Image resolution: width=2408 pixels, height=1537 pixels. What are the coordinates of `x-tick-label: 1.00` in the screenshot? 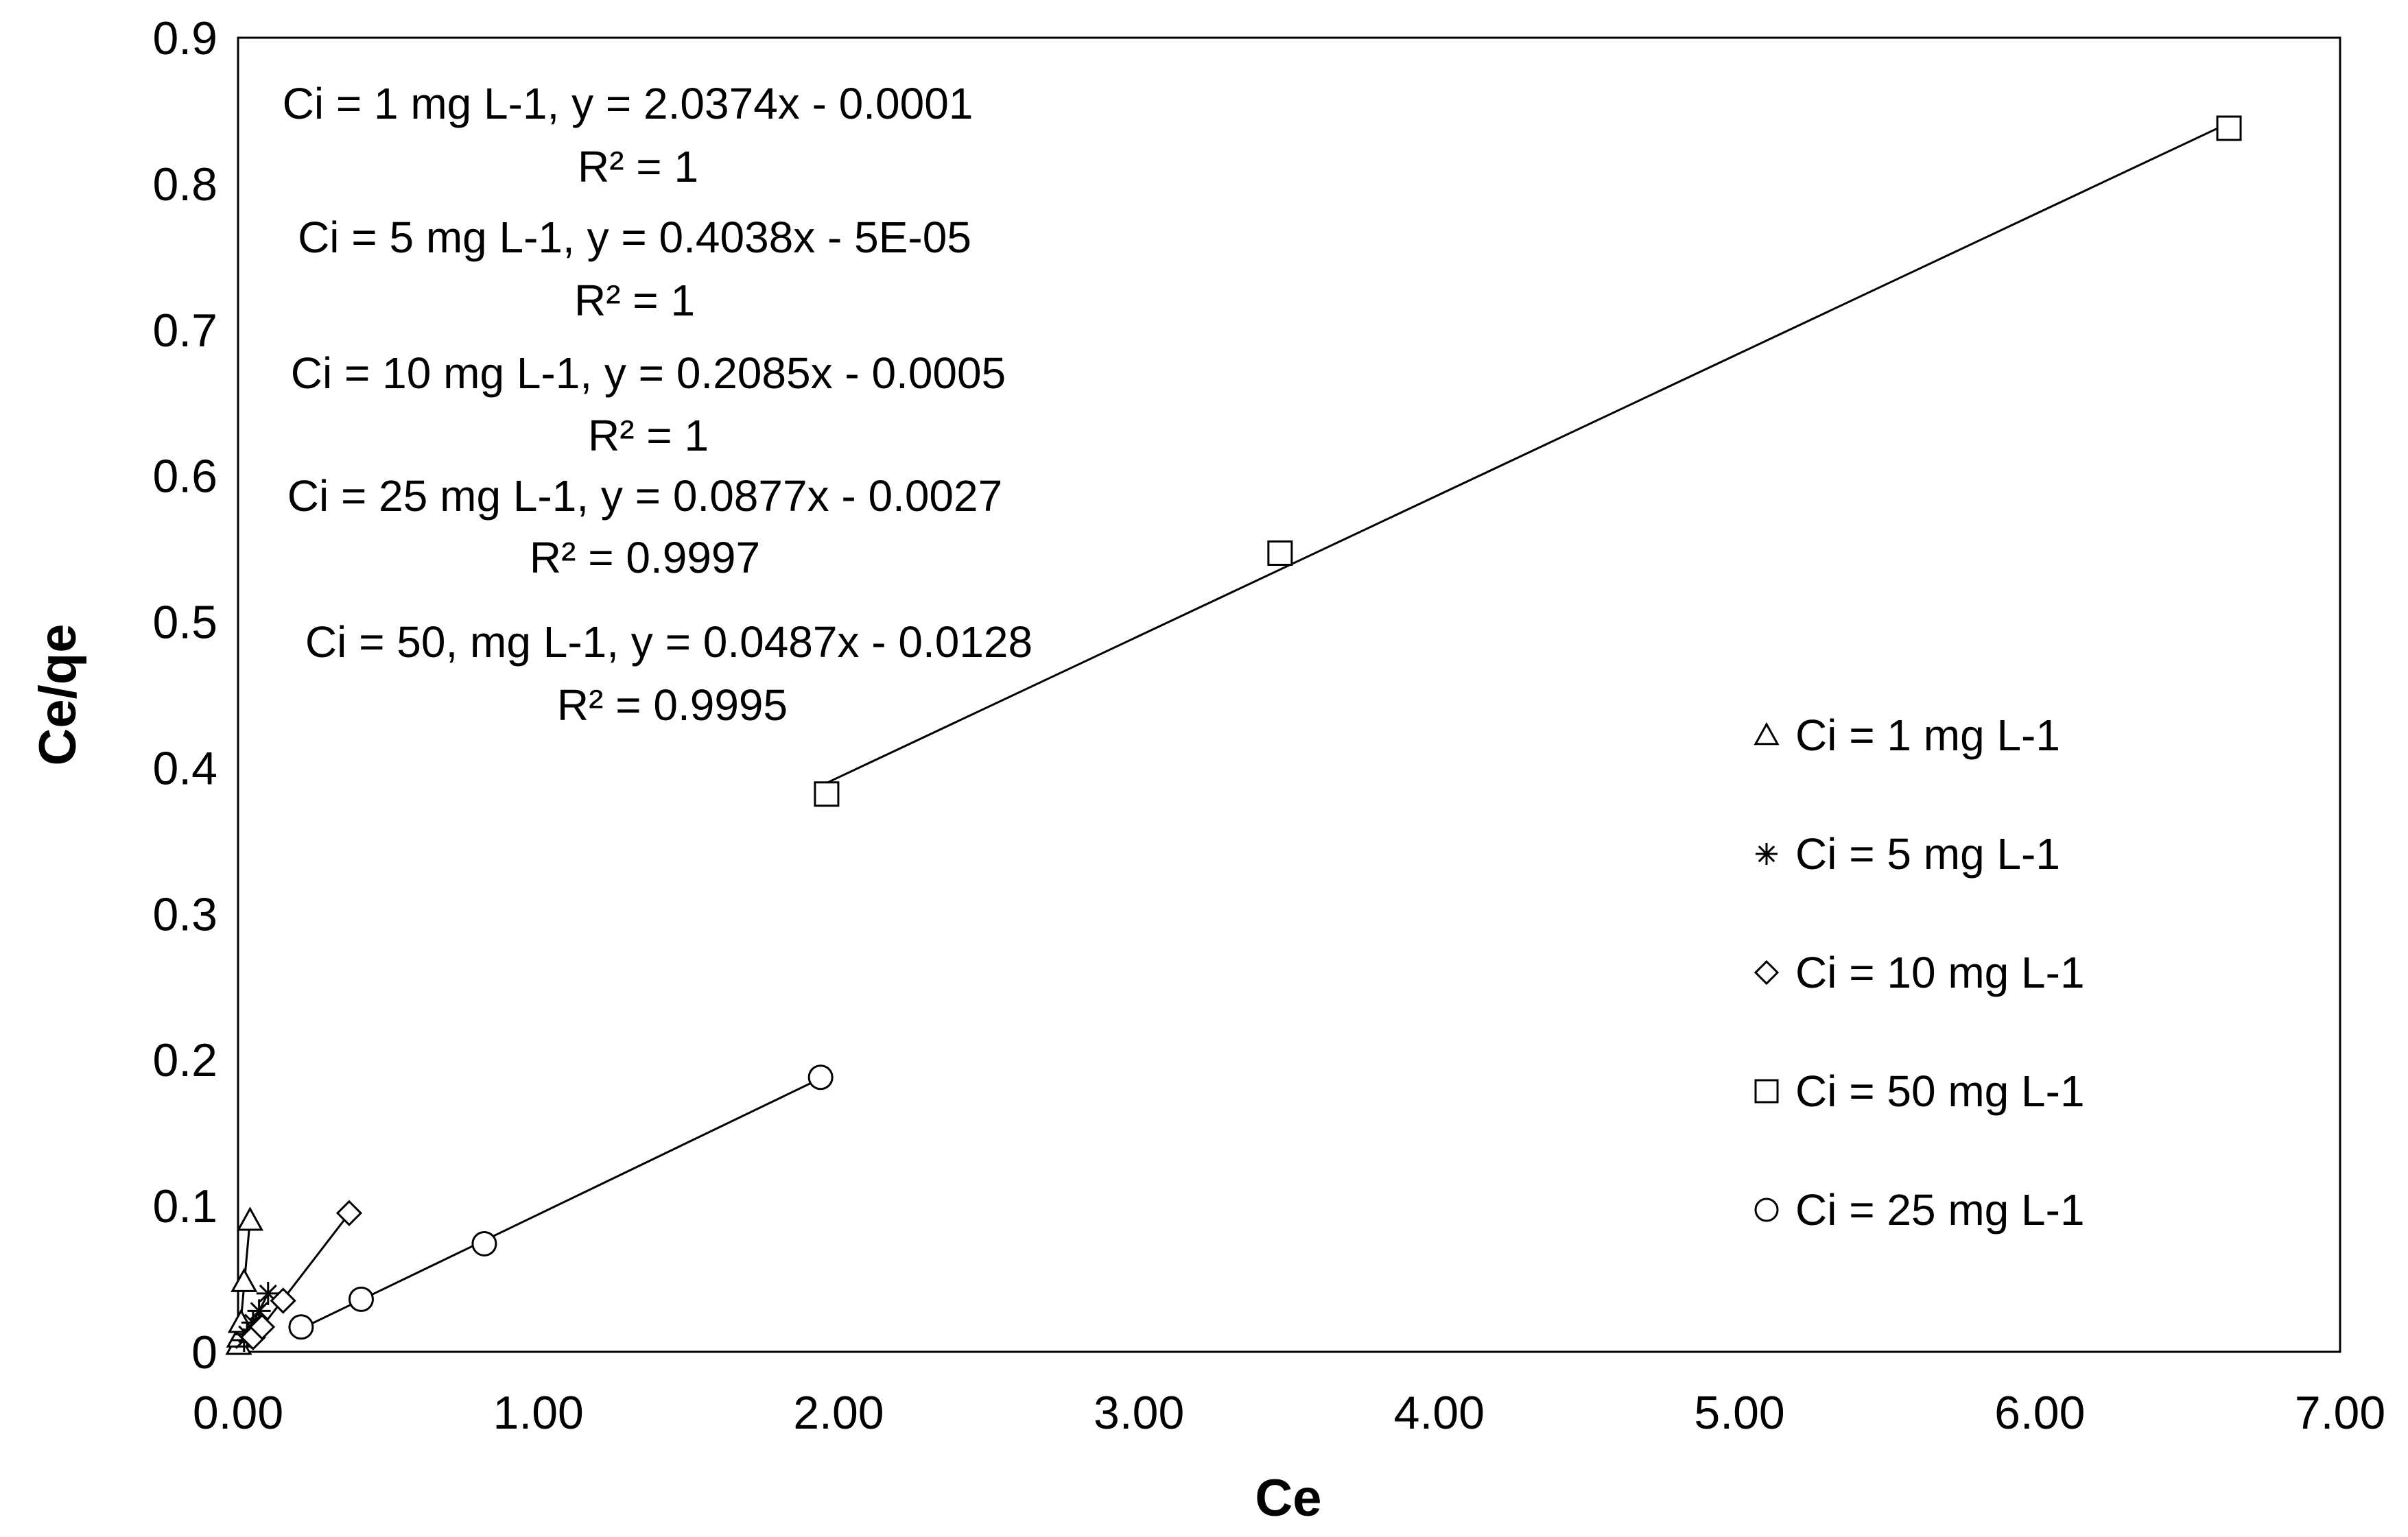 It's located at (539, 1413).